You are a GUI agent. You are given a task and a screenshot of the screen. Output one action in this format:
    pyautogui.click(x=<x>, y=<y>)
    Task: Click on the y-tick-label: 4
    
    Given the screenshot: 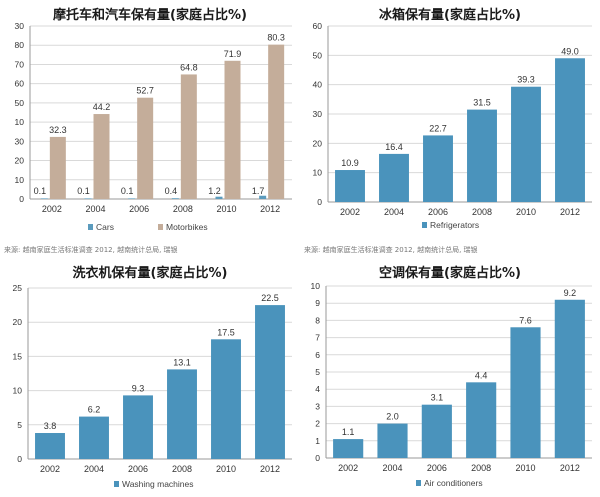 What is the action you would take?
    pyautogui.click(x=317, y=389)
    